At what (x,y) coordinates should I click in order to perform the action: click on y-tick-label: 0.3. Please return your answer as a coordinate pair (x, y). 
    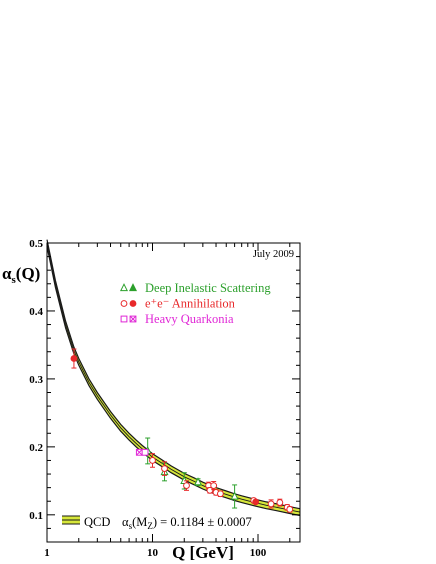
    Looking at the image, I should click on (36, 380).